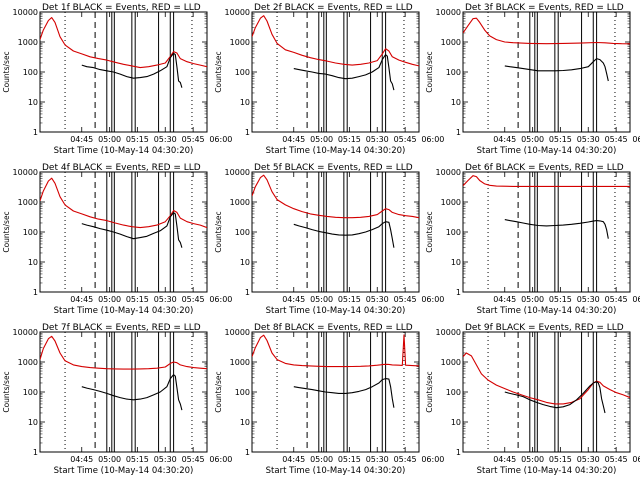 This screenshot has width=640, height=480. I want to click on chart-title: Det 5f BLACK = Events, RED = LLD, so click(333, 168).